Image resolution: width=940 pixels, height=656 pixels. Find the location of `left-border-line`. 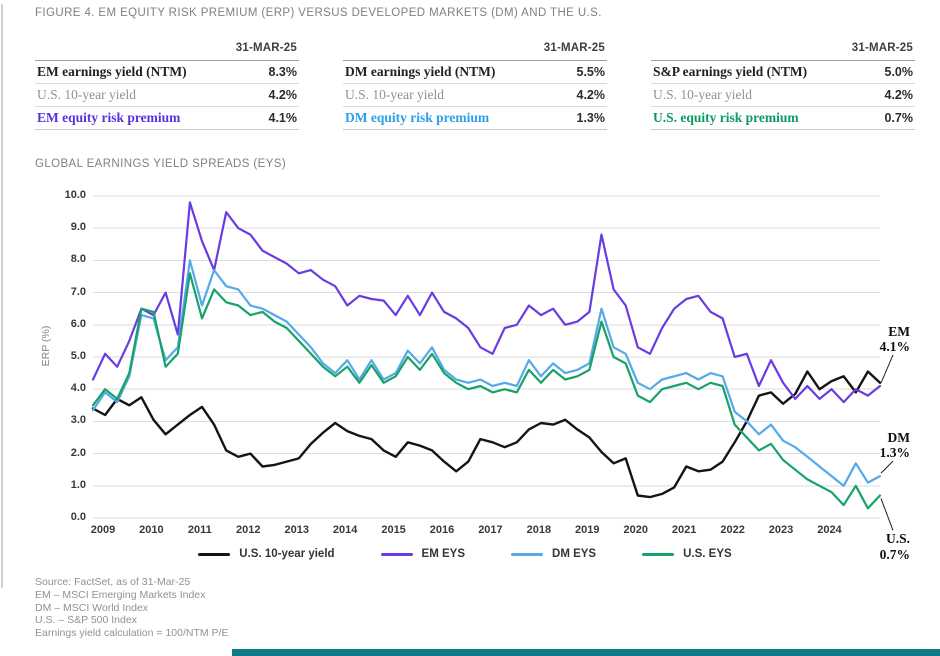

left-border-line is located at coordinates (2, 296).